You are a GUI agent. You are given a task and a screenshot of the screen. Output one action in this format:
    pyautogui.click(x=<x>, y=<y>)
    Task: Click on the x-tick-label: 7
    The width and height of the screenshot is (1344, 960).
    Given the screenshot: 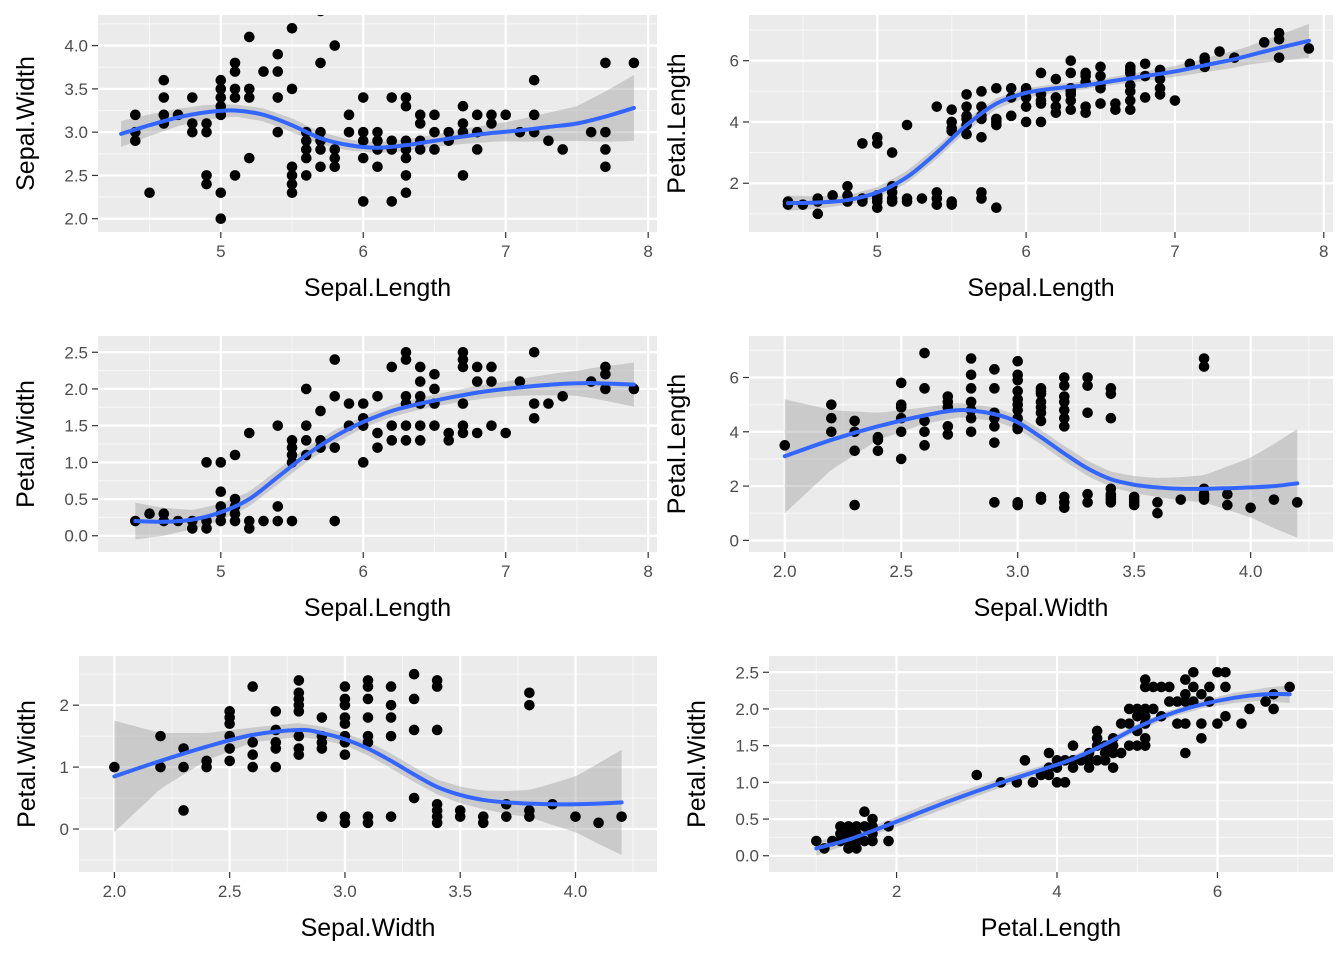 What is the action you would take?
    pyautogui.click(x=1174, y=251)
    